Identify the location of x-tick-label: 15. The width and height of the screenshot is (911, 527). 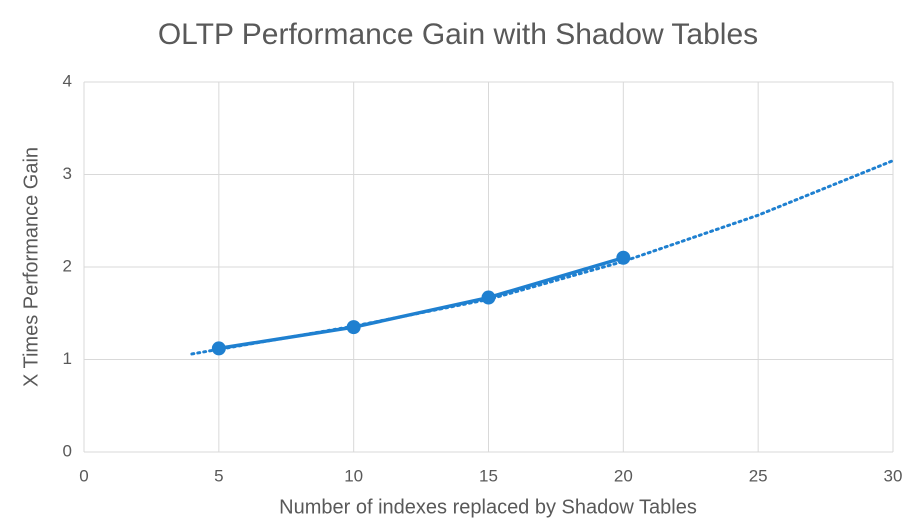
(488, 475).